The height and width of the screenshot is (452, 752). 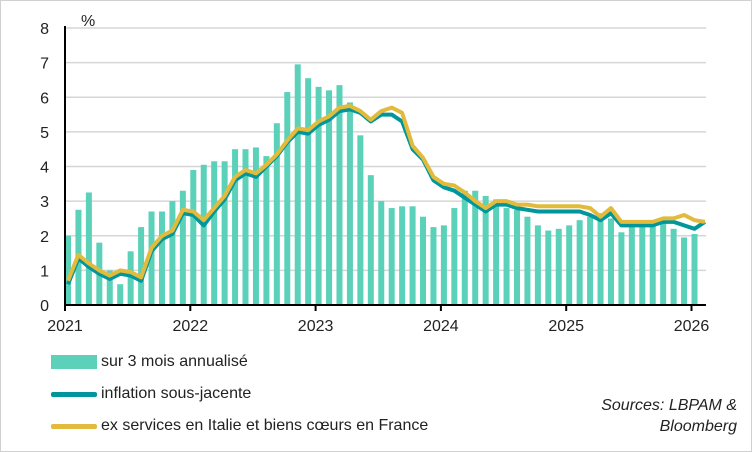 I want to click on y-tick-label: 6, so click(x=44, y=98).